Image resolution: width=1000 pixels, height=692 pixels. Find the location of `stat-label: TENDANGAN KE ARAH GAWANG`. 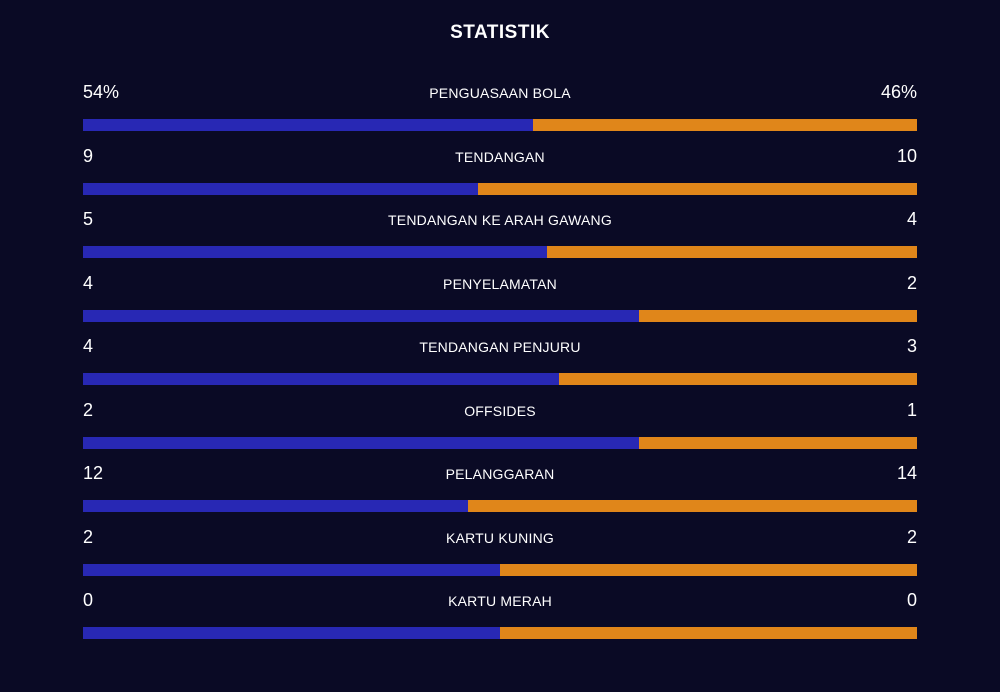

stat-label: TENDANGAN KE ARAH GAWANG is located at coordinates (500, 220).